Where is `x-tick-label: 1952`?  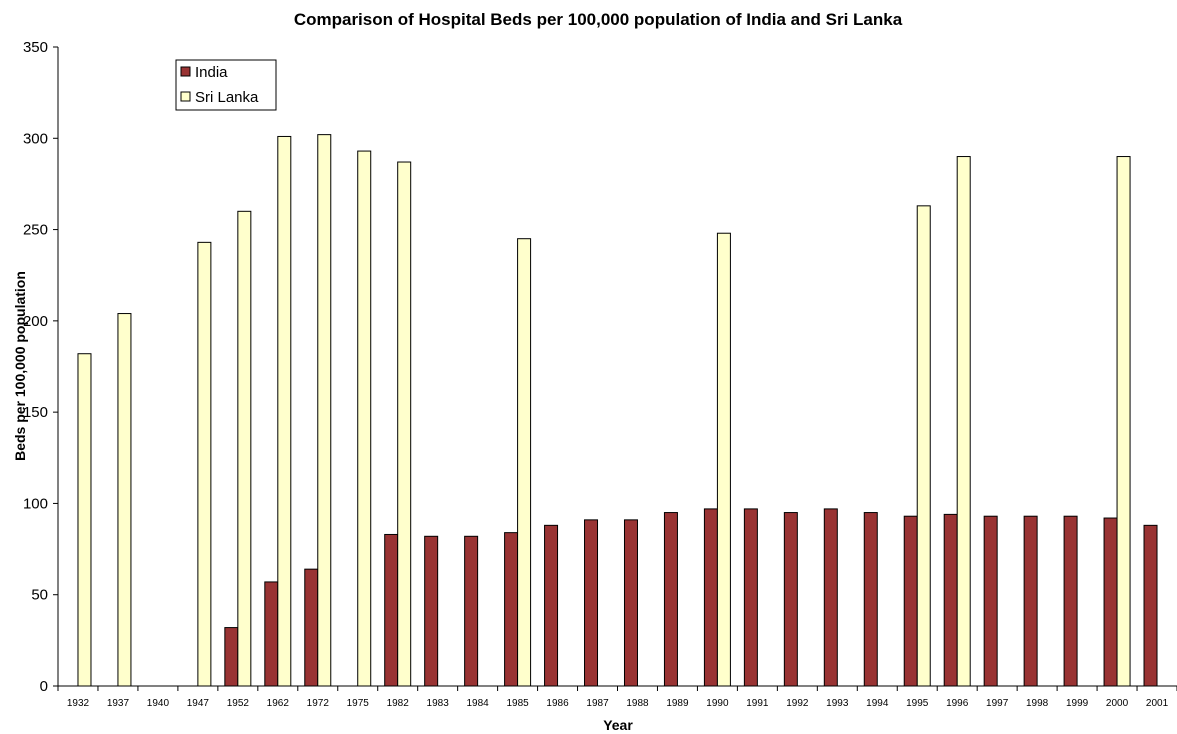 x-tick-label: 1952 is located at coordinates (238, 703).